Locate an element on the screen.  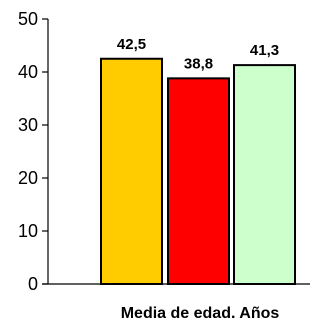
bar-value-label: 42,5 is located at coordinates (131, 44).